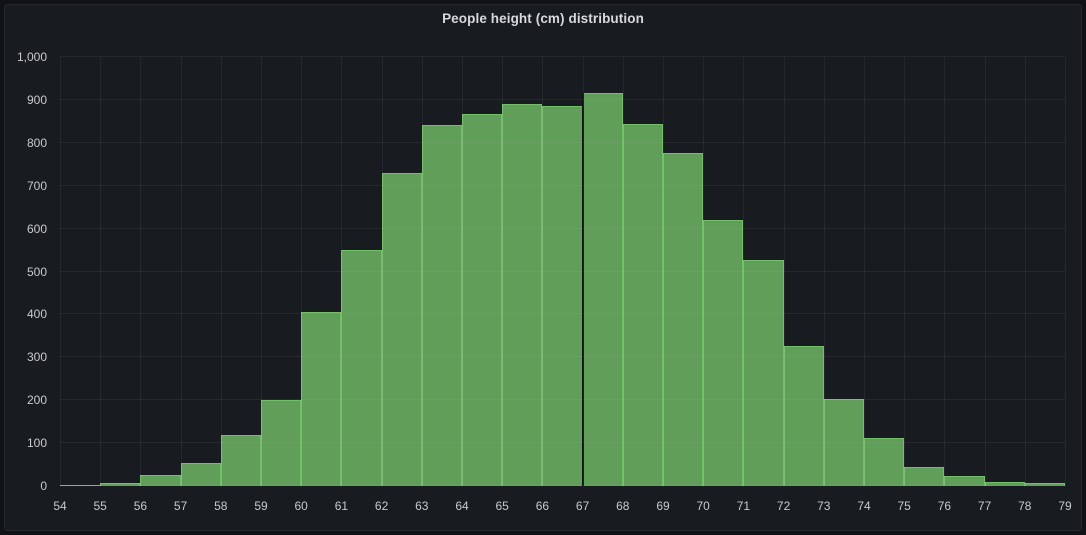 This screenshot has width=1086, height=535. Describe the element at coordinates (1065, 506) in the screenshot. I see `x-axis-tick-label: 79` at that location.